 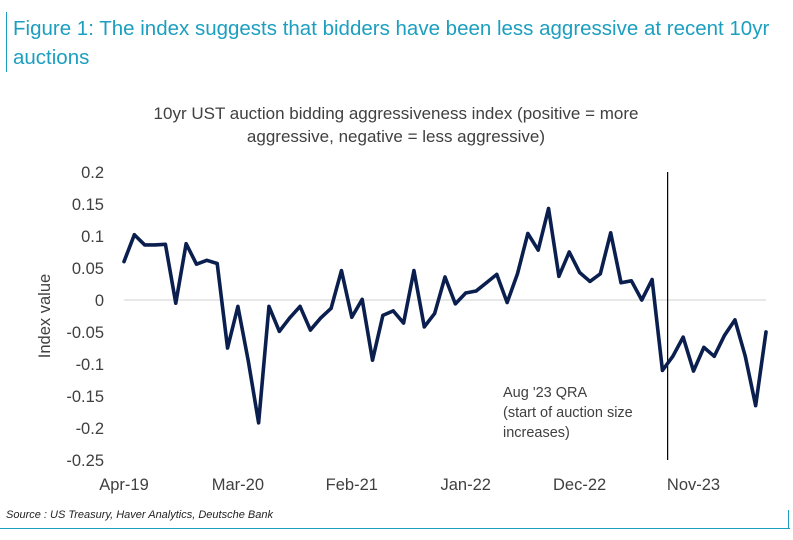 I want to click on y-tick-label: 0.2, so click(x=92, y=173).